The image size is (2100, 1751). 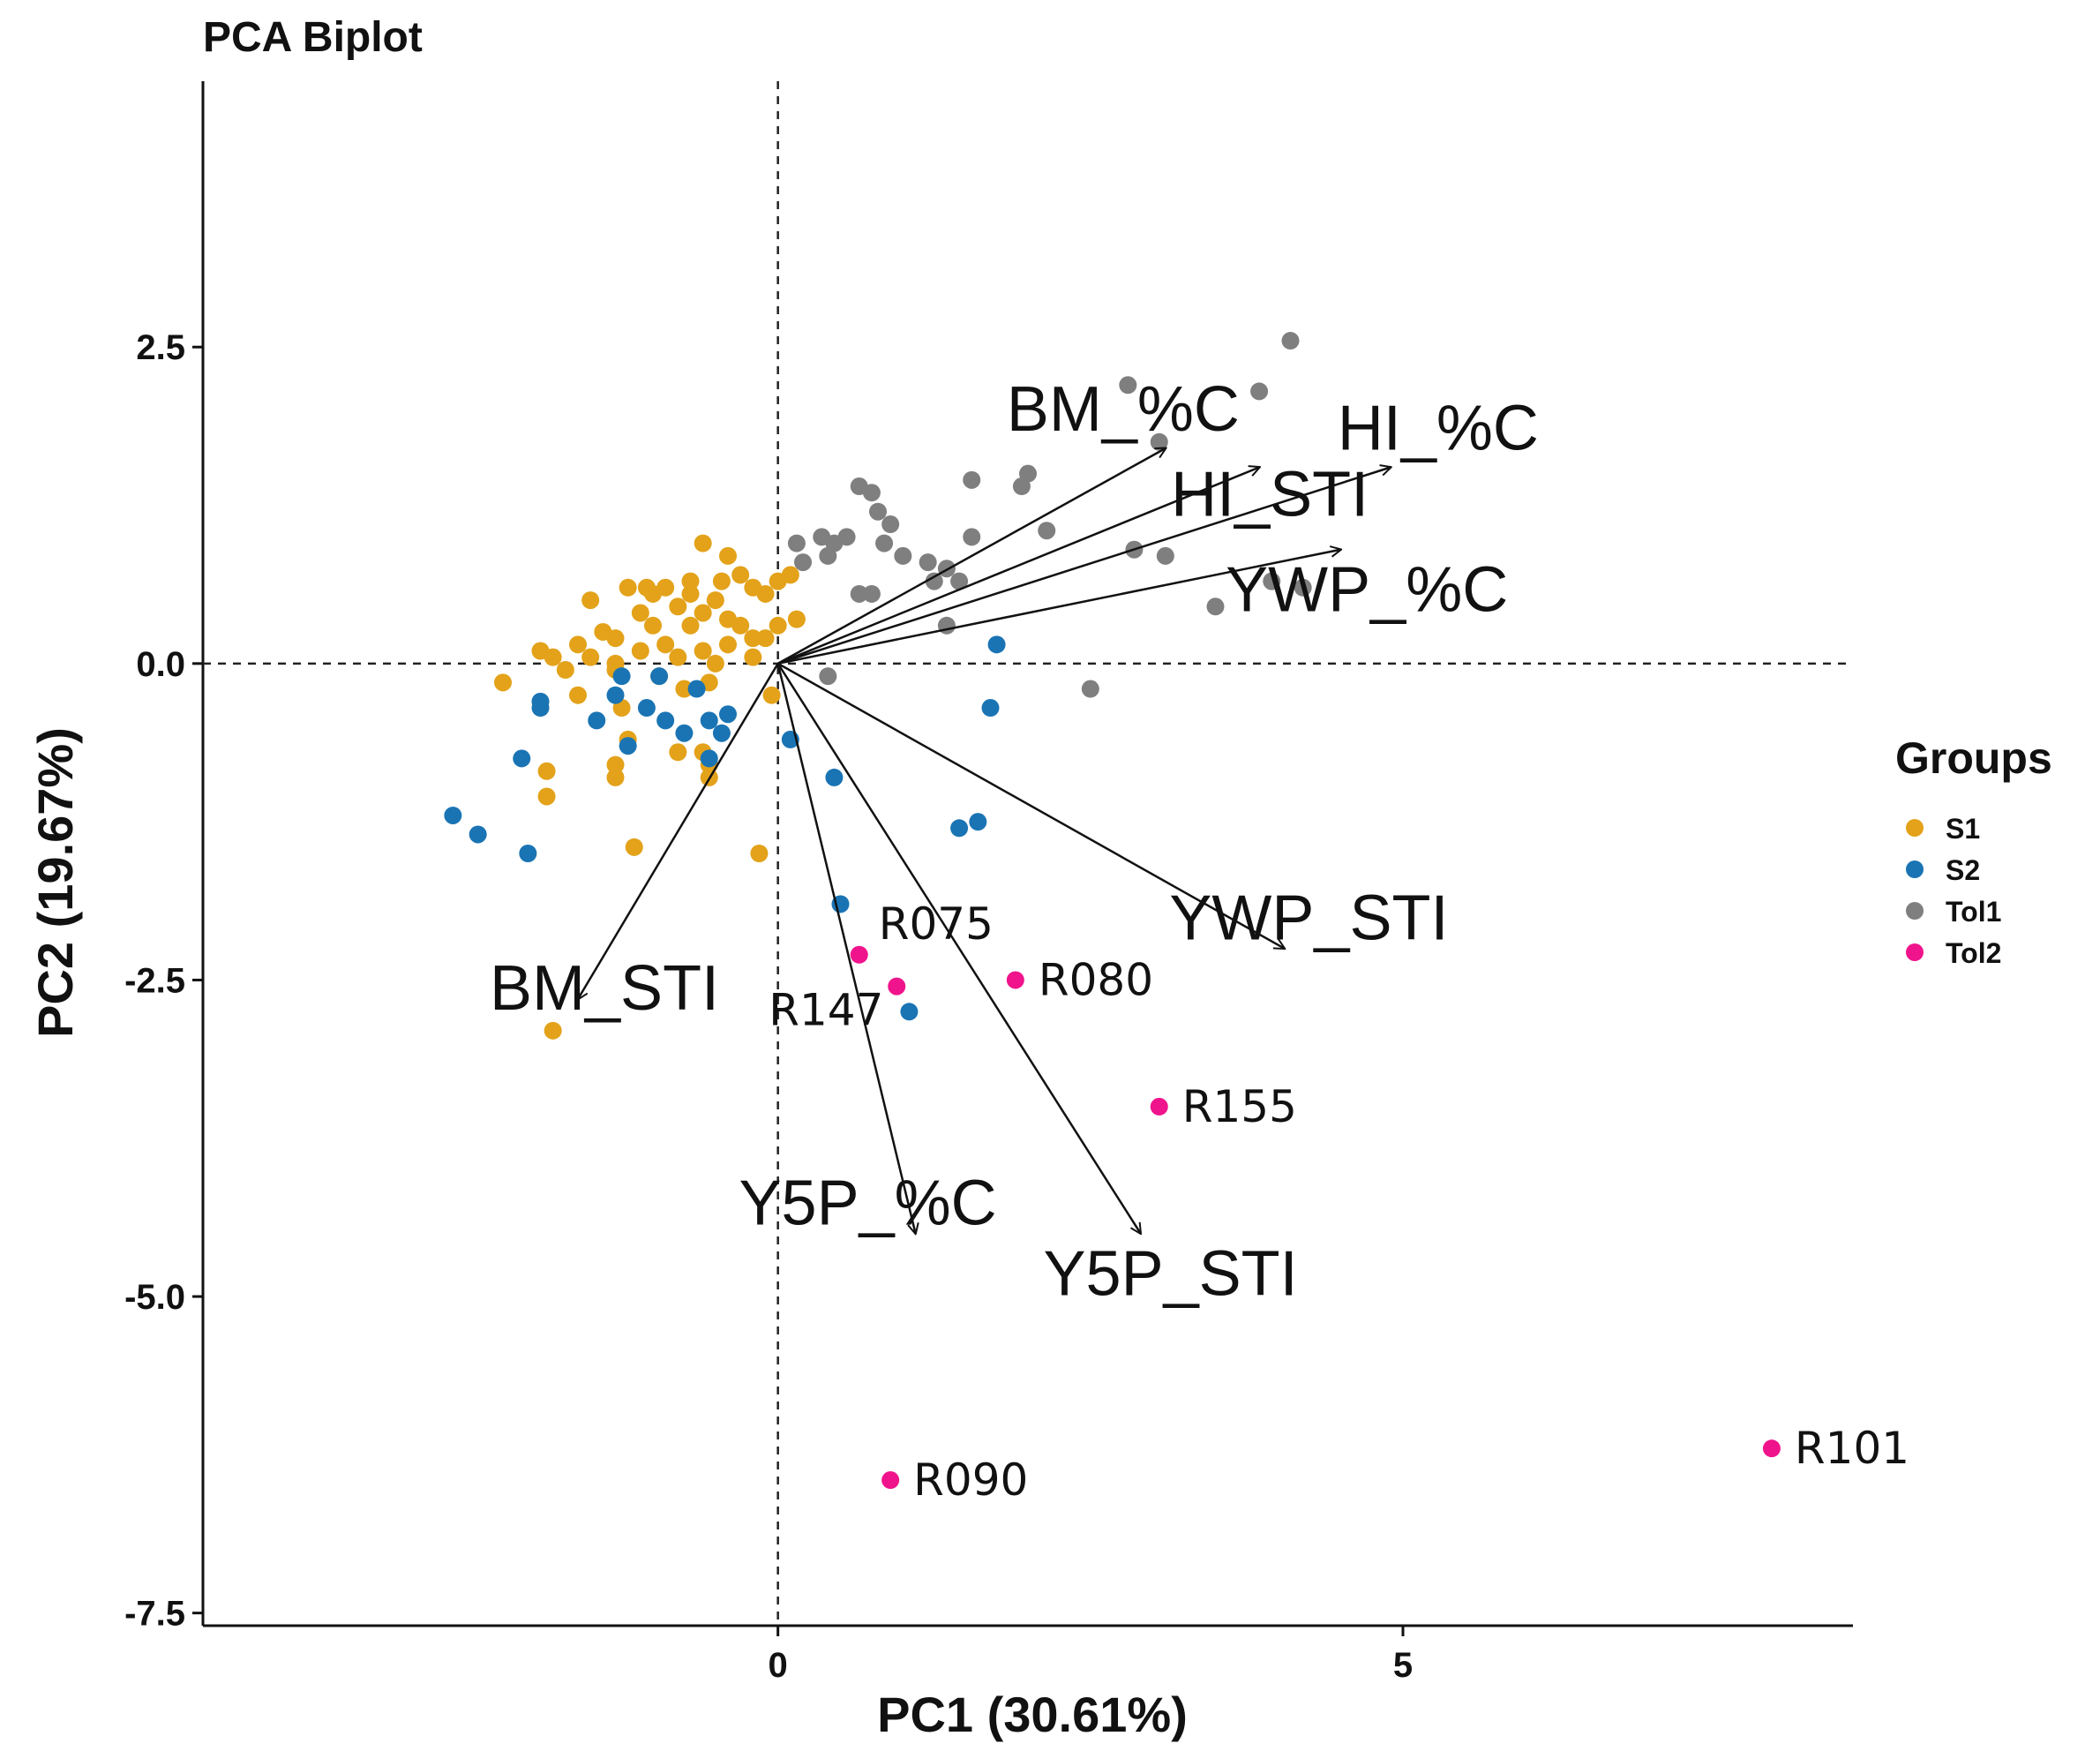 What do you see at coordinates (868, 1203) in the screenshot?
I see `loading-label: Y5P_%C` at bounding box center [868, 1203].